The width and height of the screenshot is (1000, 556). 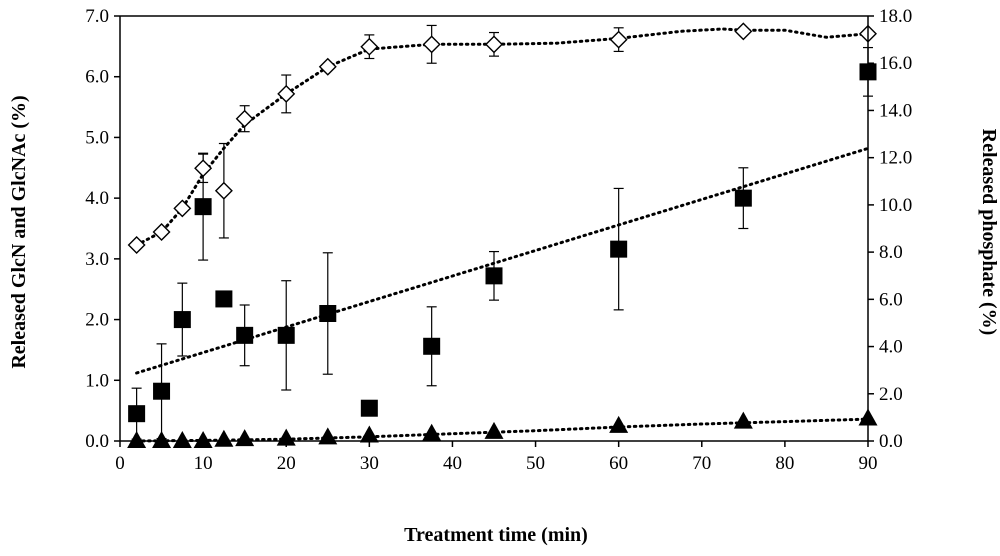 What do you see at coordinates (97, 441) in the screenshot?
I see `y-left-tick-label: 0.0` at bounding box center [97, 441].